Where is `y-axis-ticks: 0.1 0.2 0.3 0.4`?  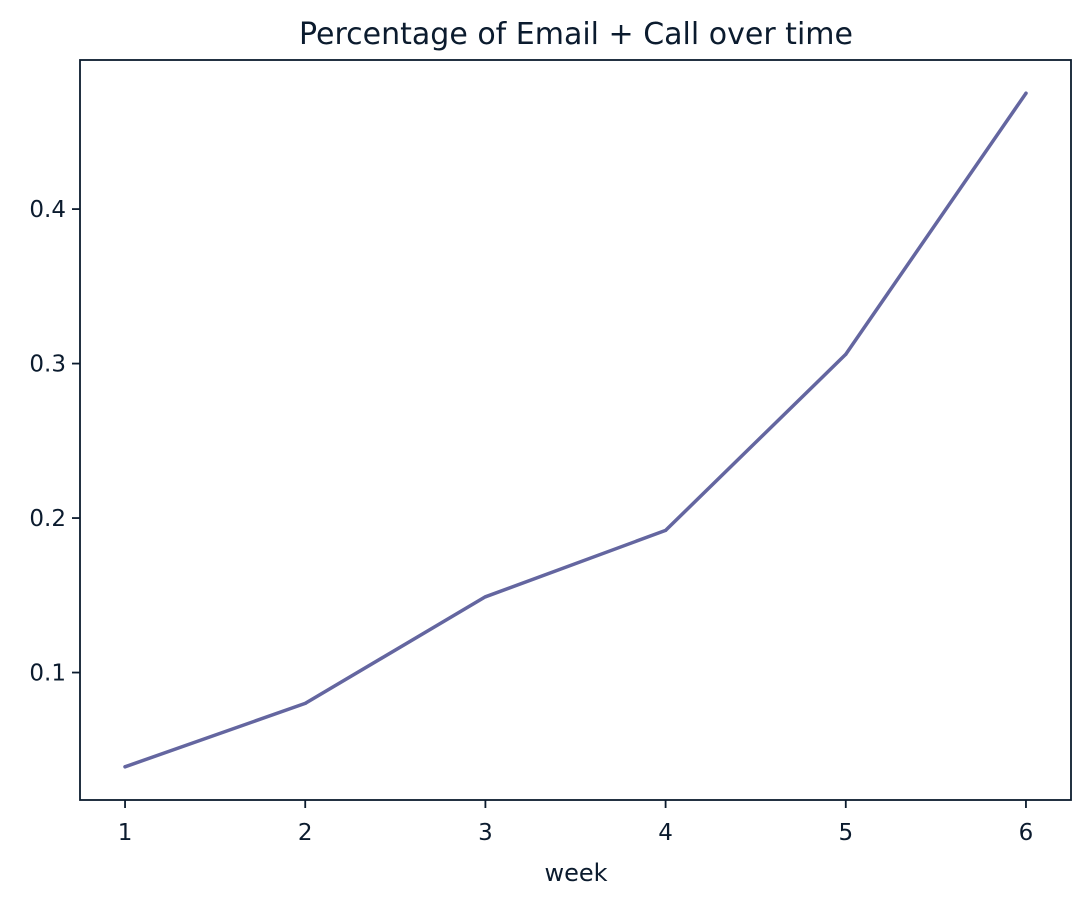 y-axis-ticks: 0.1 0.2 0.3 0.4 is located at coordinates (54, 442).